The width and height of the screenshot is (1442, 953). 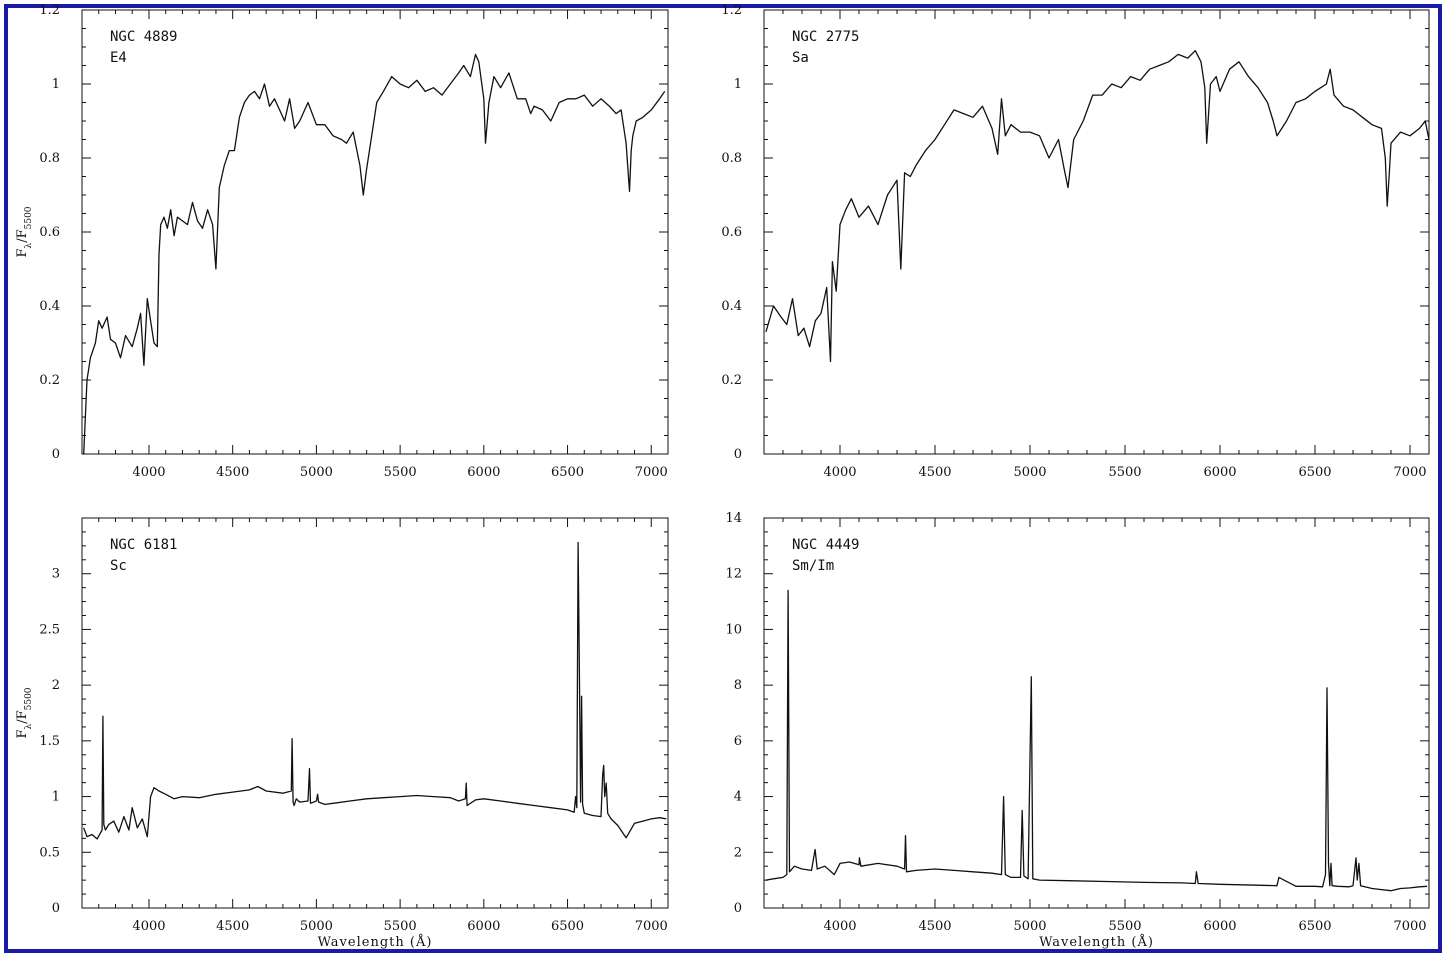 What do you see at coordinates (49, 741) in the screenshot?
I see `y-tick-label: 1.5` at bounding box center [49, 741].